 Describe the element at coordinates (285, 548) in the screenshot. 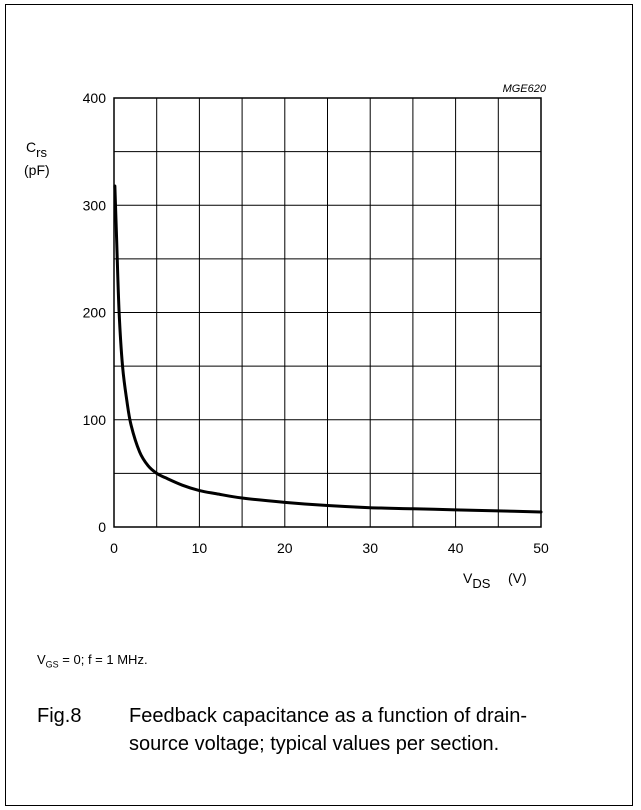

I see `x-tick-label: 20` at that location.